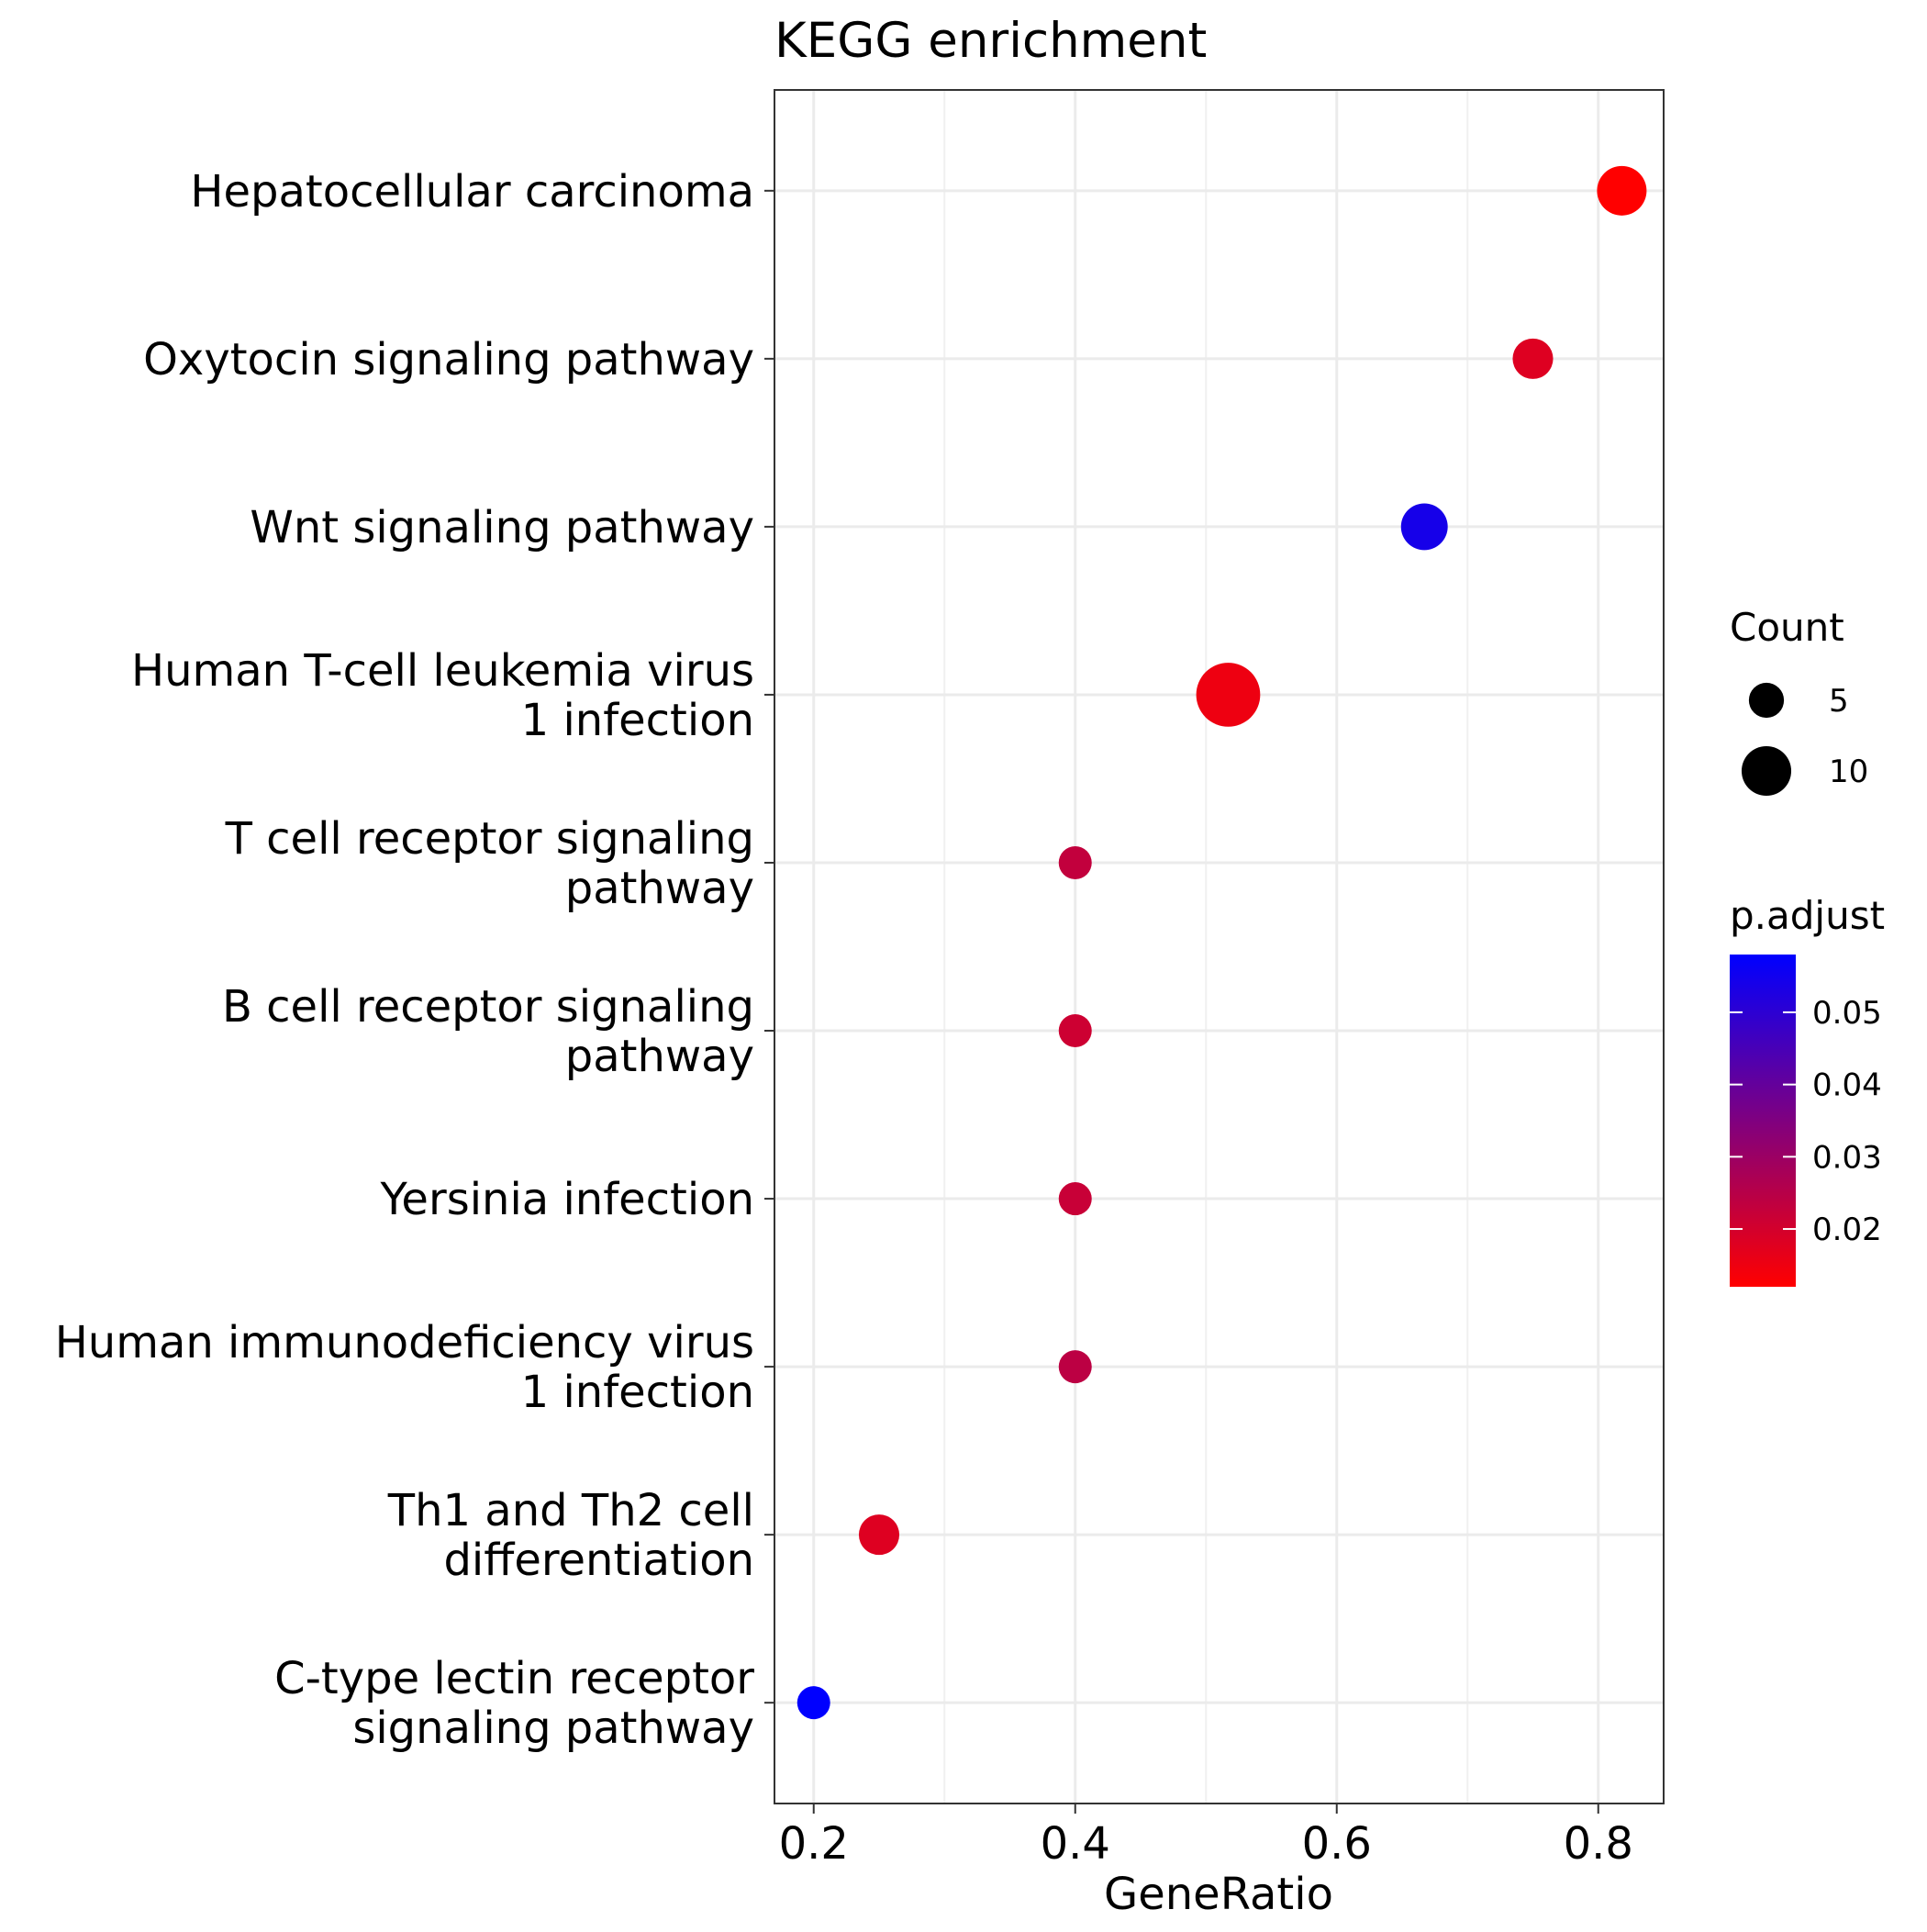 This screenshot has width=1927, height=1932. What do you see at coordinates (814, 1844) in the screenshot?
I see `x-tick-label: 0.2` at bounding box center [814, 1844].